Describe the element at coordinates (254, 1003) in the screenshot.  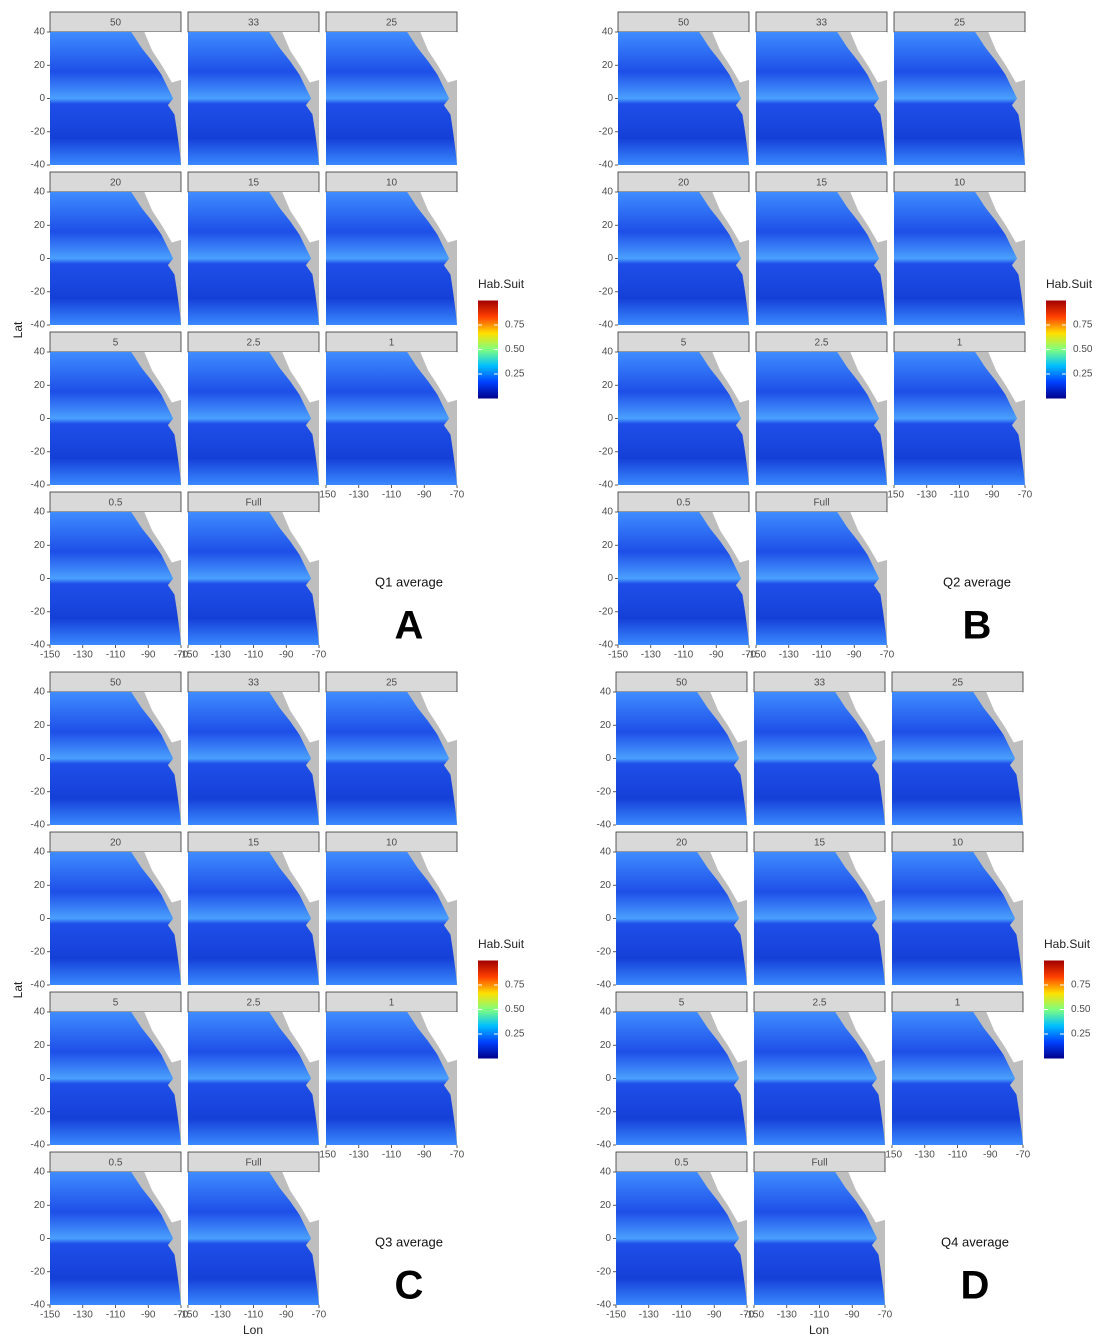
I see `facet-label: 2.5` at that location.